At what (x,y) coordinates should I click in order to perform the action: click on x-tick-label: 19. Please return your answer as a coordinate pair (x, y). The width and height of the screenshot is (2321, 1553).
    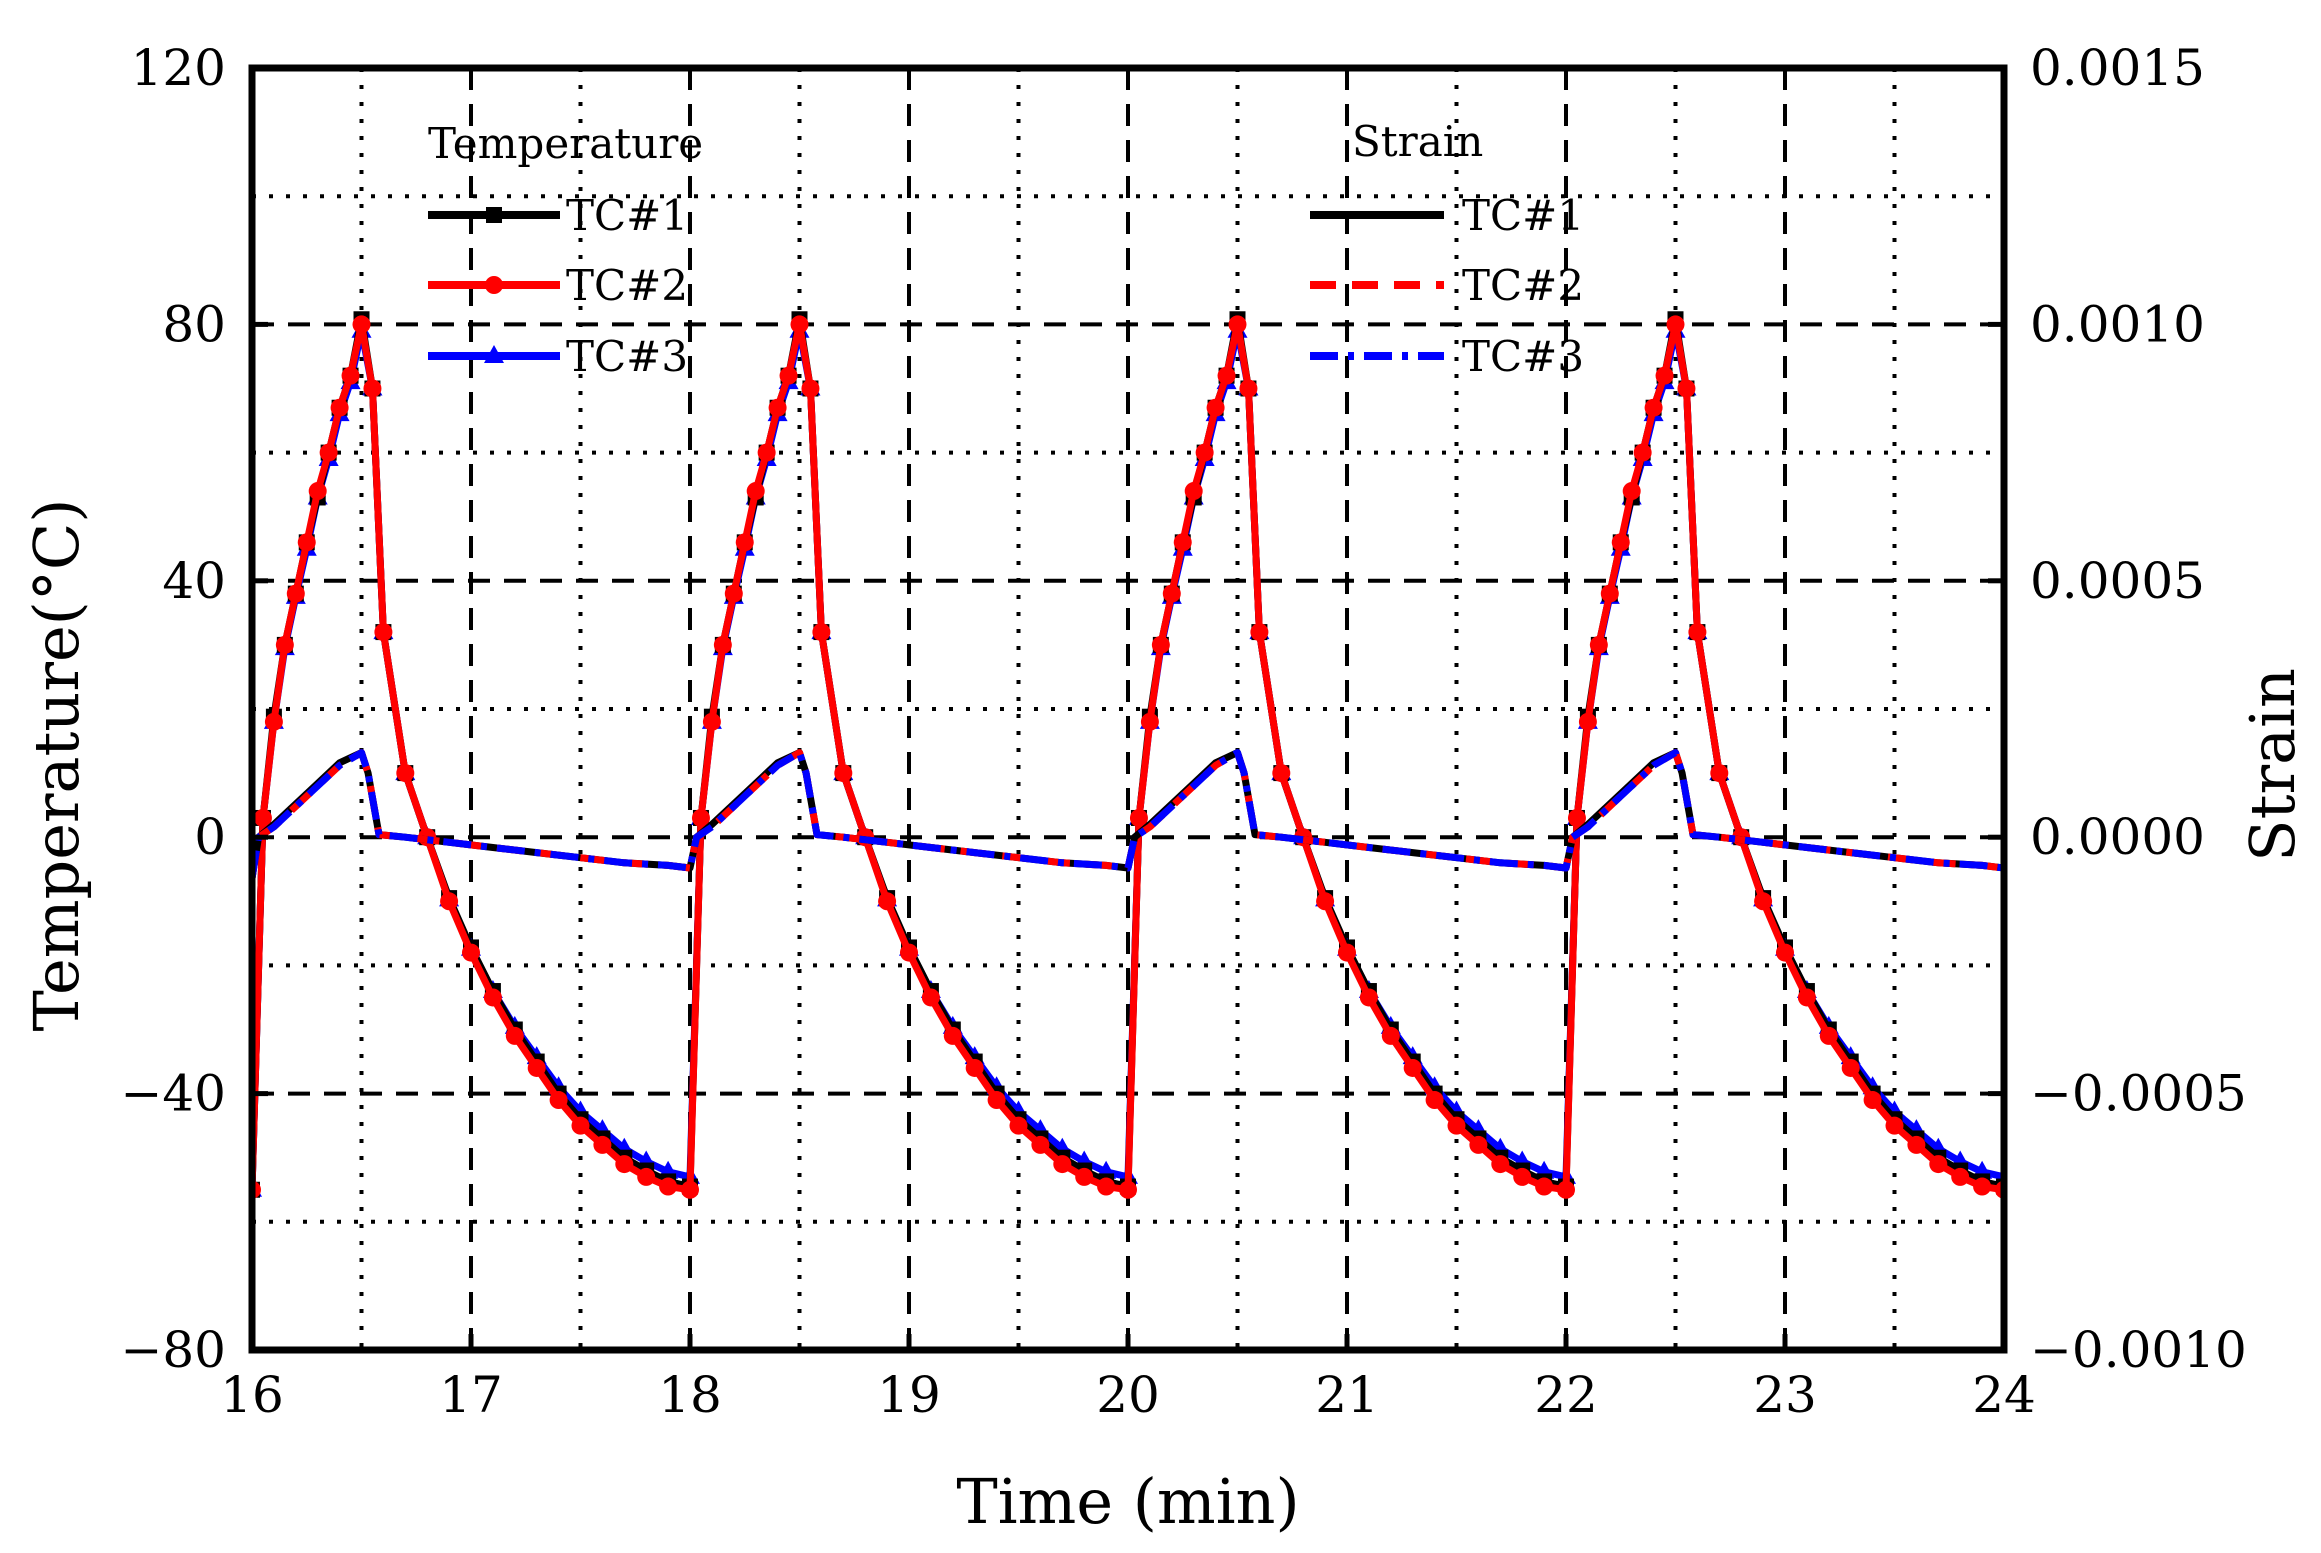
    Looking at the image, I should click on (909, 1395).